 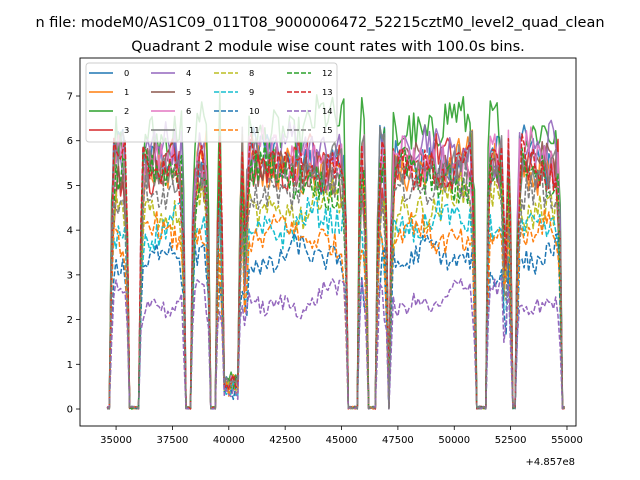 I want to click on y-tick-label: 0, so click(x=70, y=410).